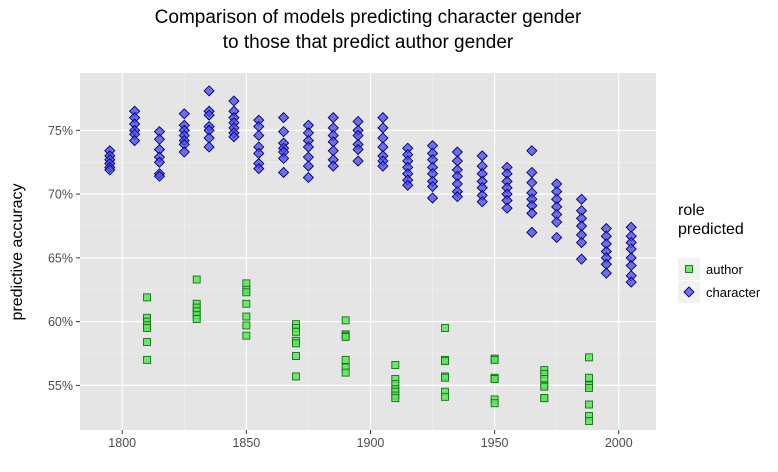 This screenshot has height=472, width=778. Describe the element at coordinates (691, 210) in the screenshot. I see `legend-title-line-1: role` at that location.